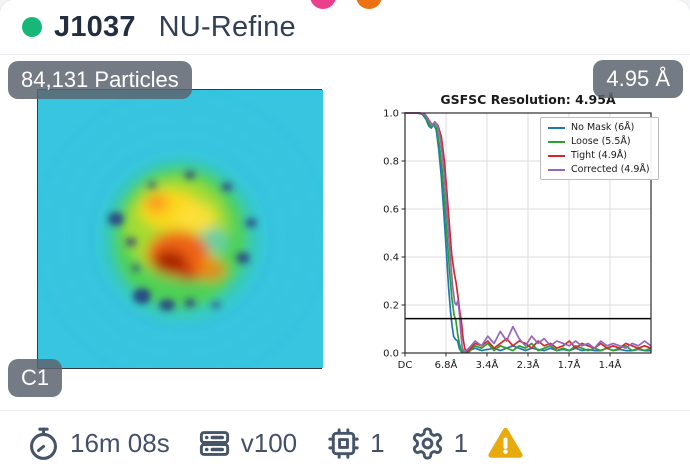 This screenshot has width=690, height=475. Describe the element at coordinates (427, 443) in the screenshot. I see `gear-icon` at that location.